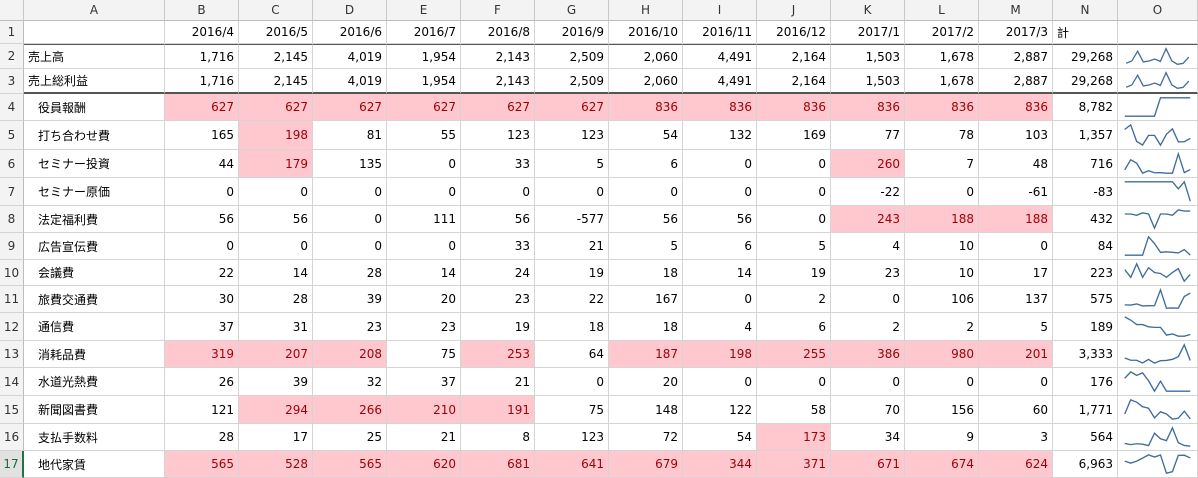 The image size is (1198, 478). Describe the element at coordinates (276, 219) in the screenshot. I see `value-cell: 56` at that location.